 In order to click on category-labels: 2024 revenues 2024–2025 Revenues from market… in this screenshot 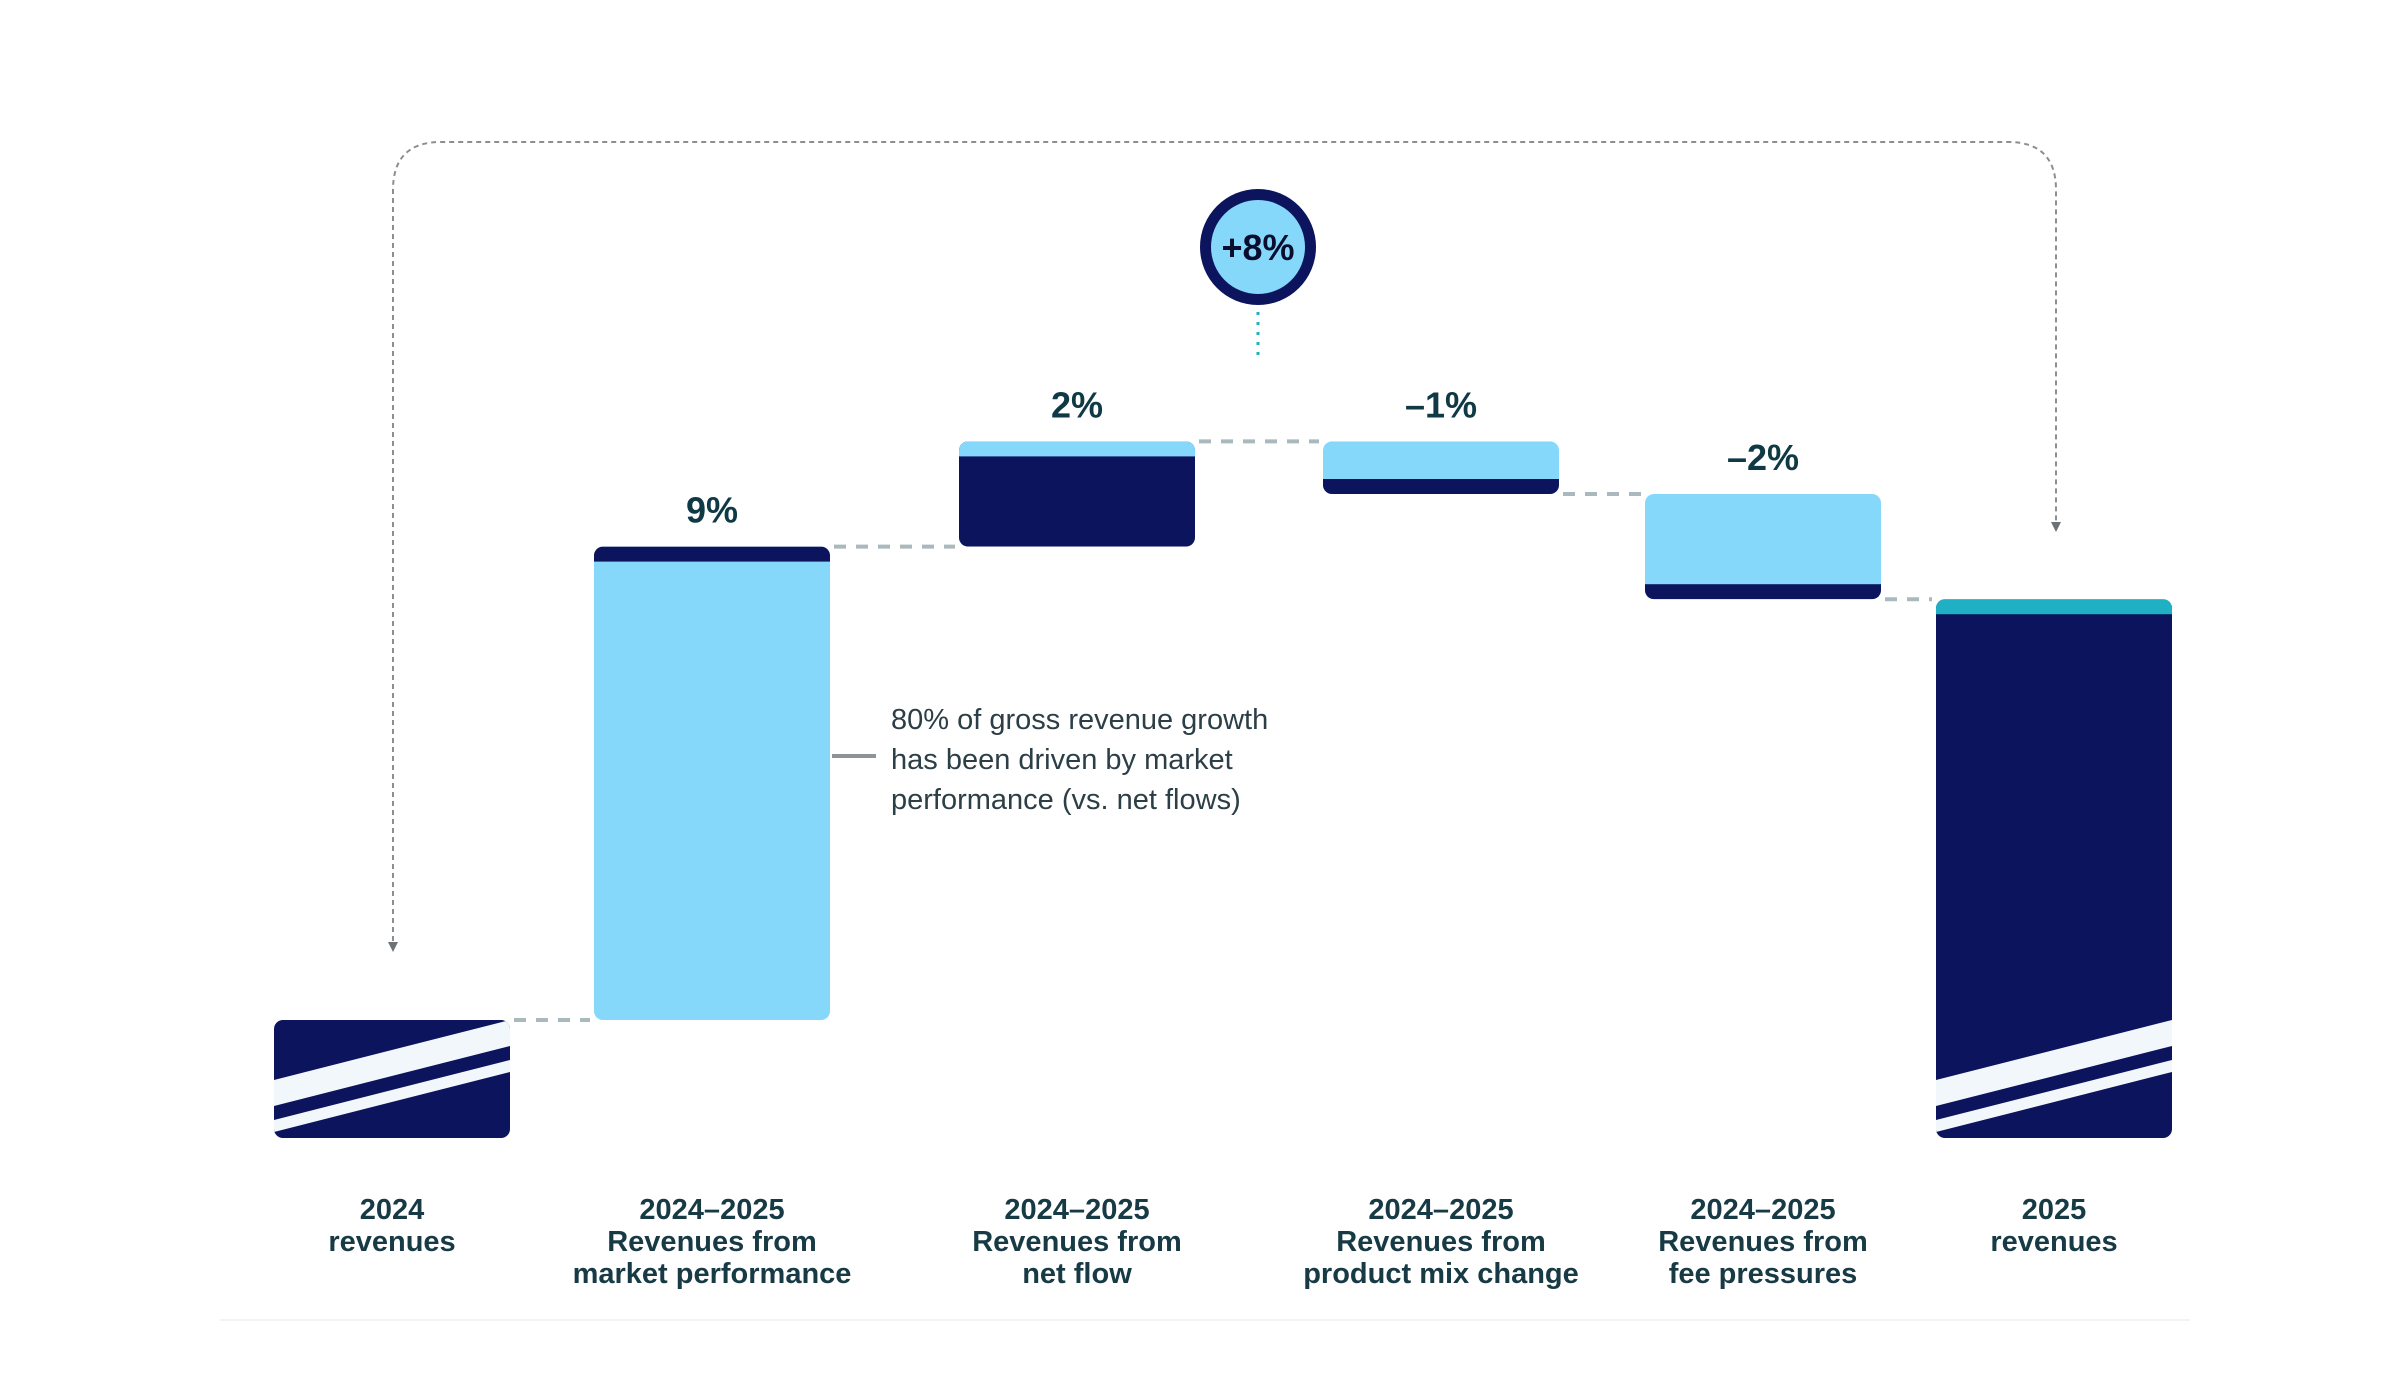, I will do `click(1222, 1242)`.